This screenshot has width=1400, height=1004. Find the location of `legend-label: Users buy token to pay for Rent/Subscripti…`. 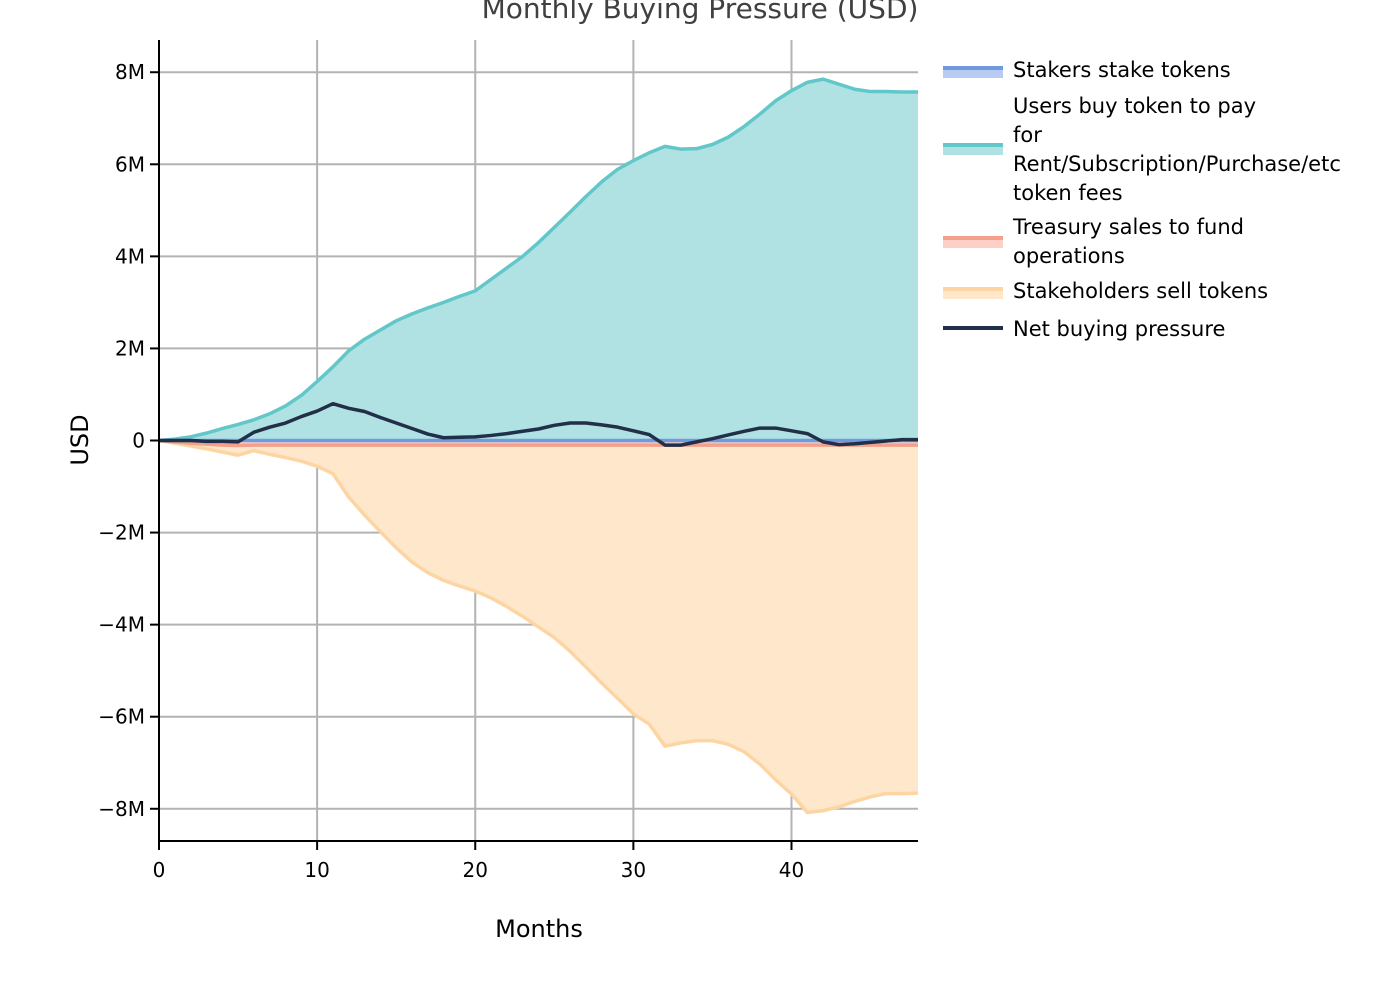

legend-label: Users buy token to pay for Rent/Subscripti… is located at coordinates (1177, 149).